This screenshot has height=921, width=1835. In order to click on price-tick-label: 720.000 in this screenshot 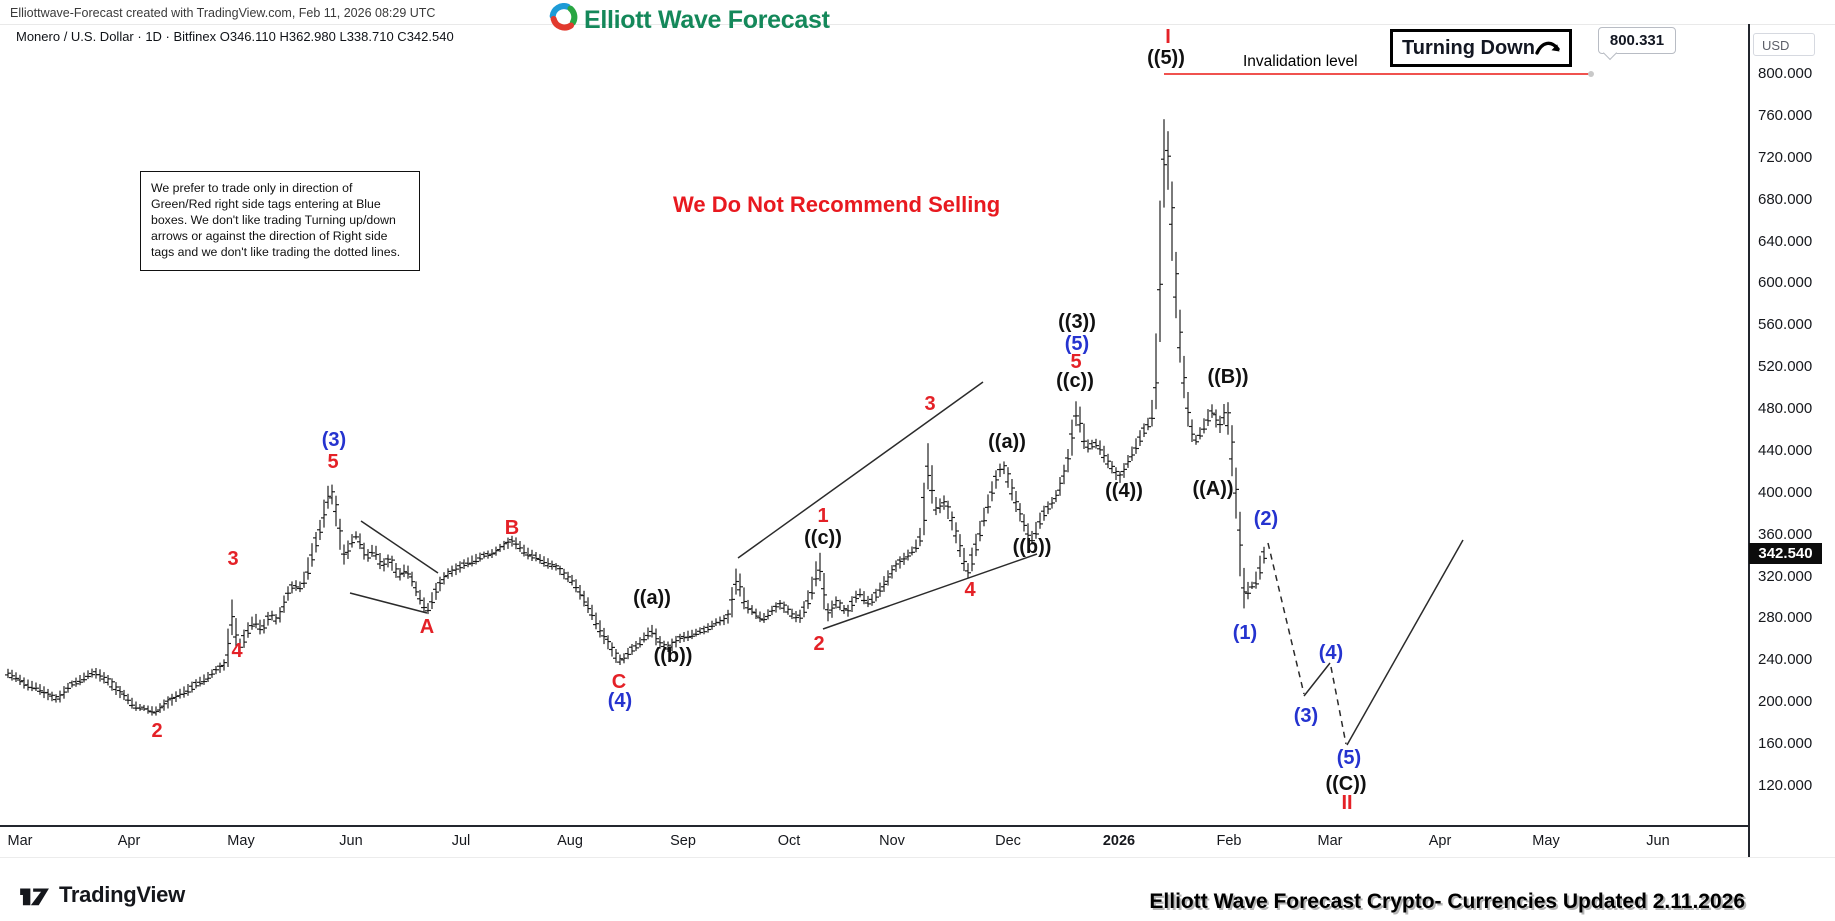, I will do `click(1785, 157)`.